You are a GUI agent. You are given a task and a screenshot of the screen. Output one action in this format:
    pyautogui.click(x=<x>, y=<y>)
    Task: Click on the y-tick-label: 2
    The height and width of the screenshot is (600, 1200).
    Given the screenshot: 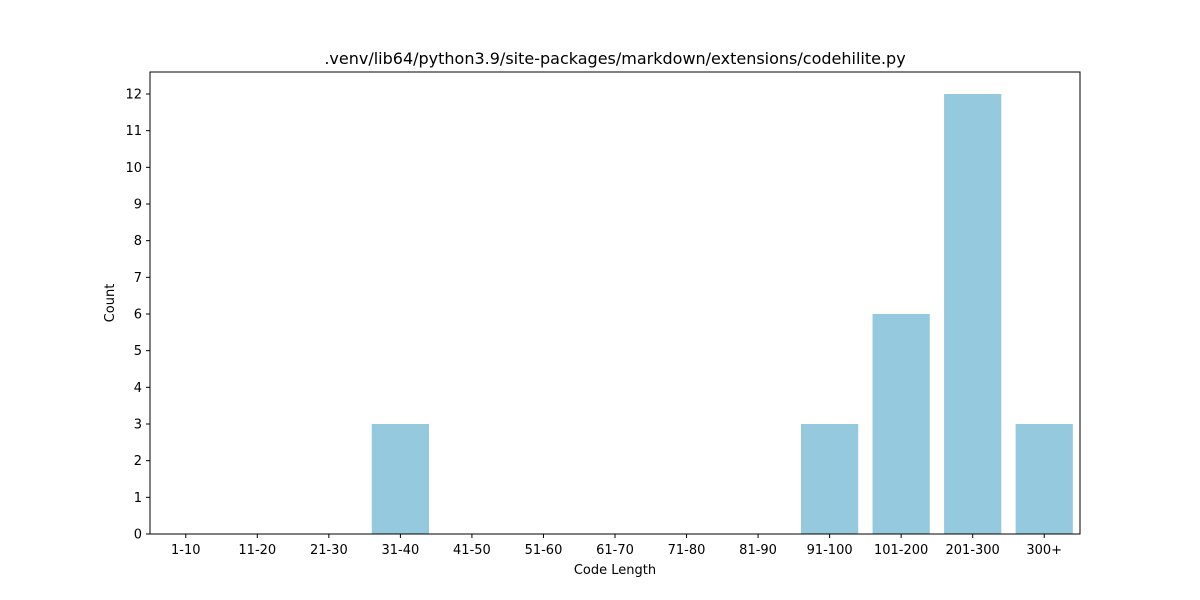 What is the action you would take?
    pyautogui.click(x=138, y=461)
    